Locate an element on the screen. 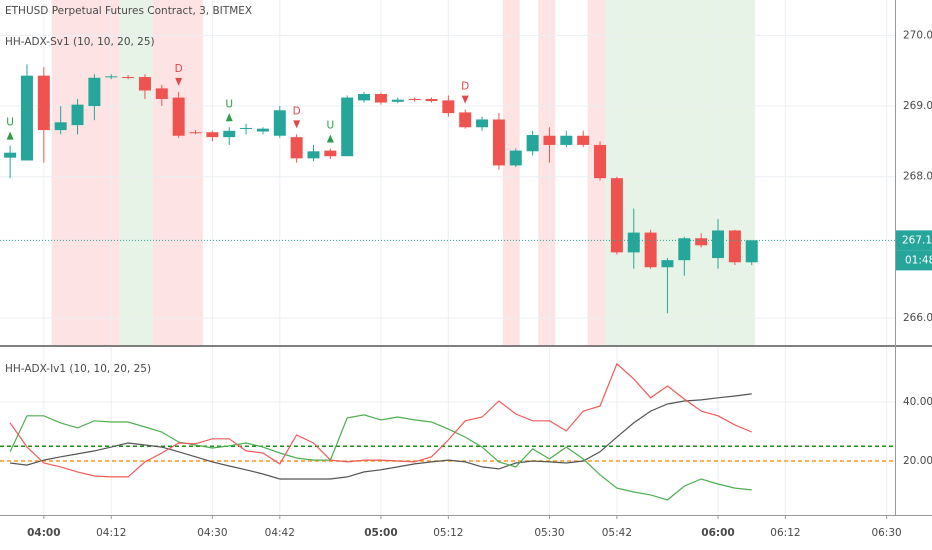 This screenshot has height=550, width=932. y-tick-label: 266.00 is located at coordinates (917, 318).